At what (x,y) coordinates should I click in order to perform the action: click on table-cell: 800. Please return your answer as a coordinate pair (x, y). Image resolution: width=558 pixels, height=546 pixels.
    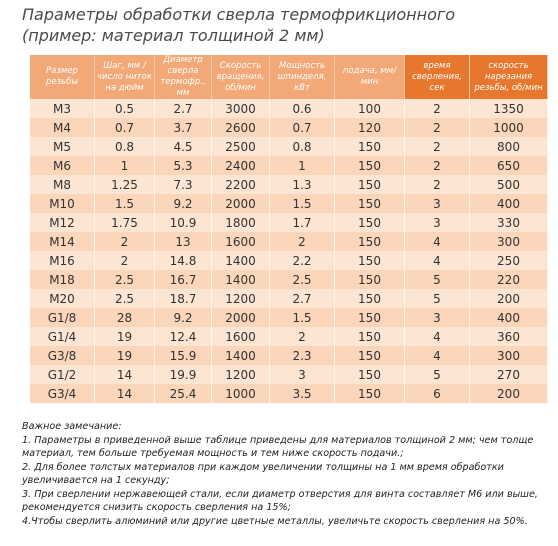
    Looking at the image, I should click on (509, 146).